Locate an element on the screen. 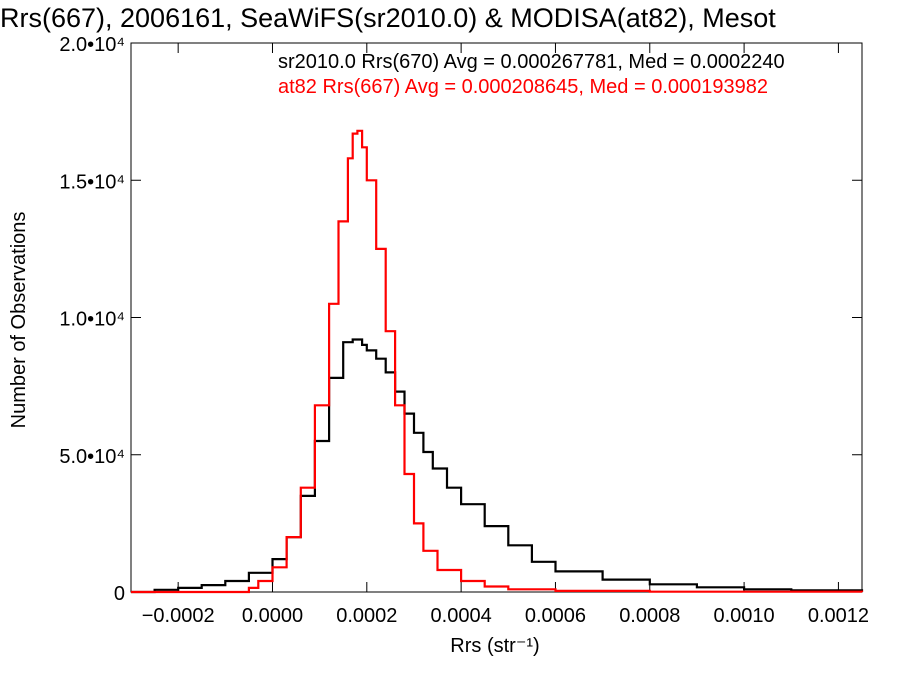 The image size is (900, 675). y-tick-label: 0 is located at coordinates (119, 594).